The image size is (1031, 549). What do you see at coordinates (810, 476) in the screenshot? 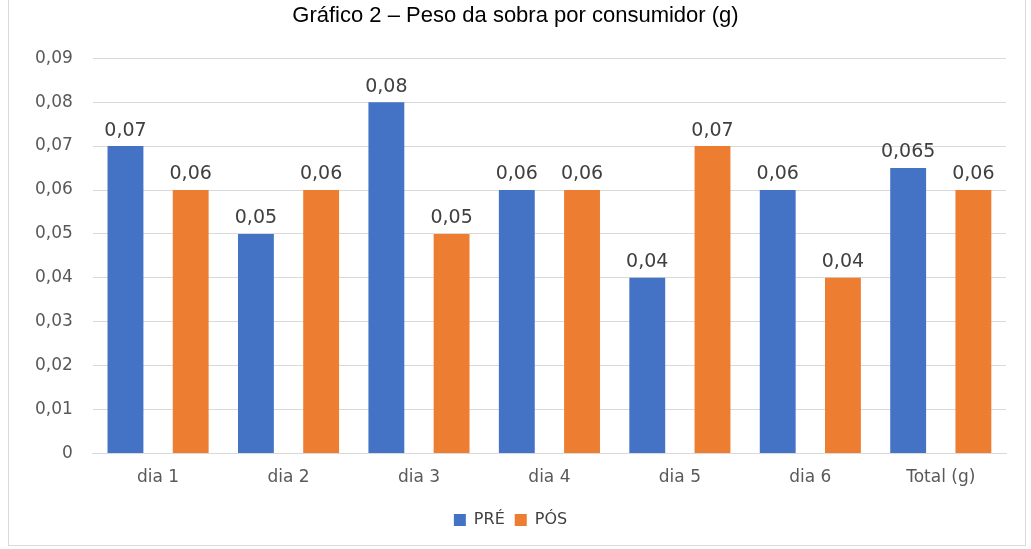
I see `x-tick-label: dia 6` at bounding box center [810, 476].